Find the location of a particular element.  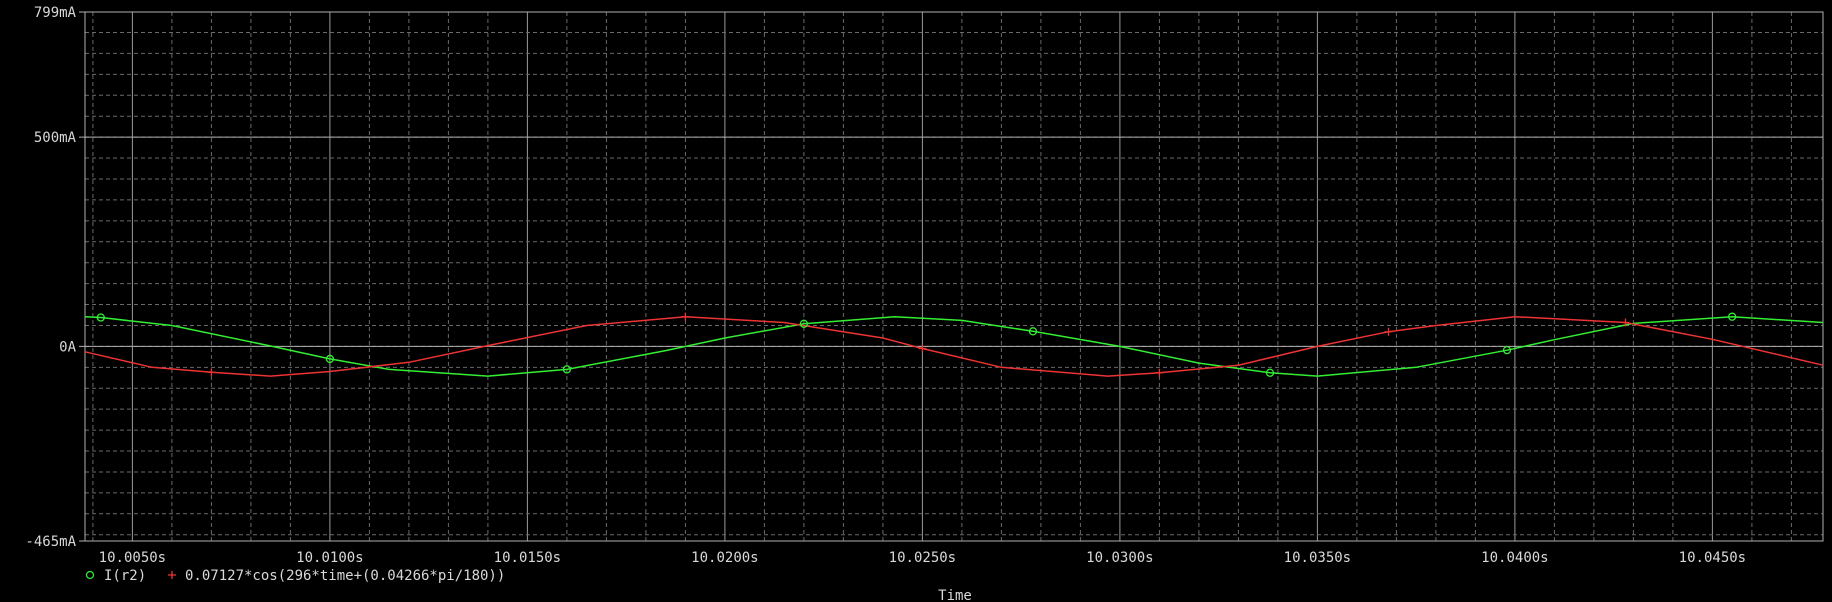

series-line-i-r2 is located at coordinates (954, 346).